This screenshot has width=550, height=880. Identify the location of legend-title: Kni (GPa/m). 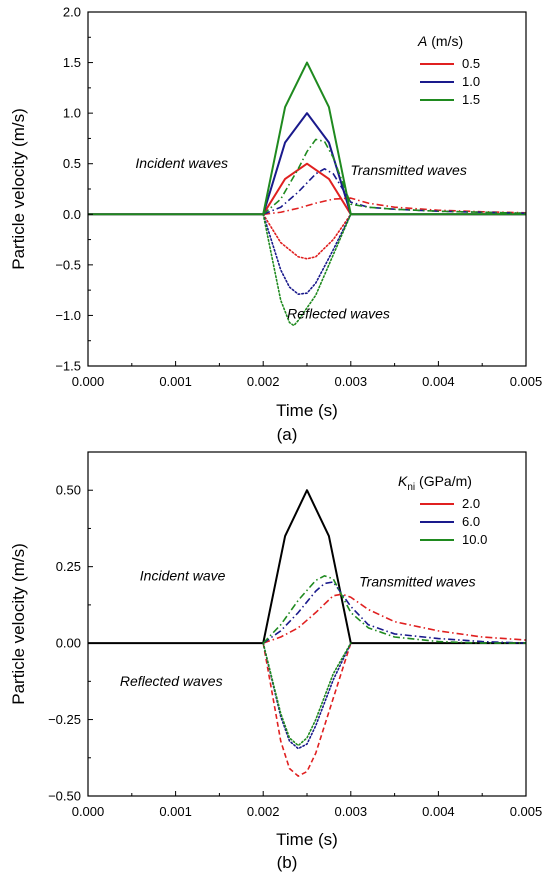
(435, 483).